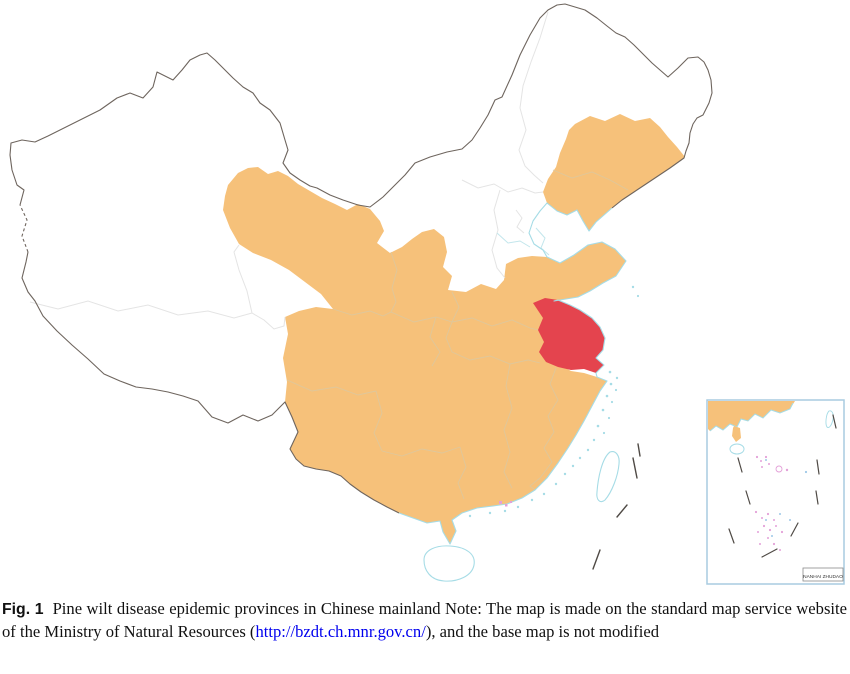 Image resolution: width=850 pixels, height=674 pixels. I want to click on inset-label: NANHAI ZHUDAO, so click(823, 577).